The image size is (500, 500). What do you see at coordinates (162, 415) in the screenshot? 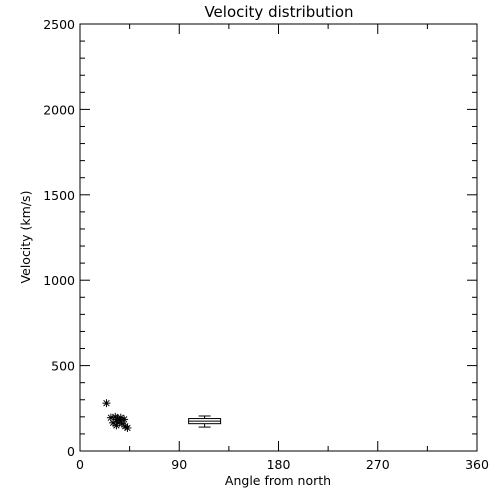
I see `chart-marks` at bounding box center [162, 415].